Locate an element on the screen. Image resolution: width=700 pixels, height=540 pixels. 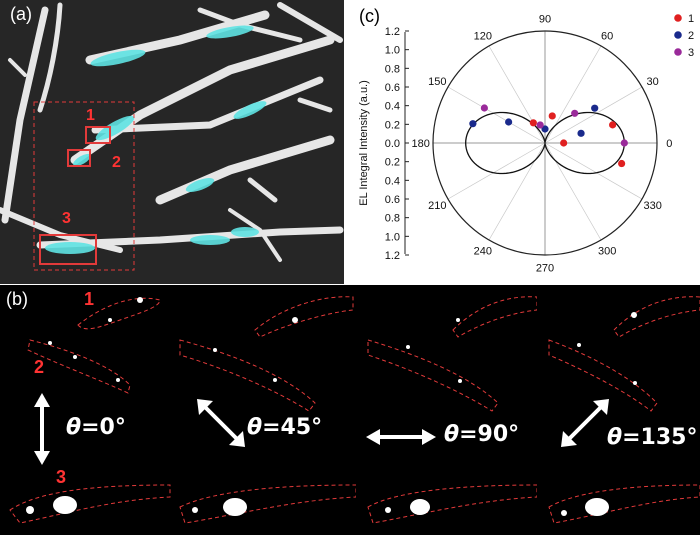
y-axis-label: EL Integral Intensity (a.u.) is located at coordinates (364, 143).